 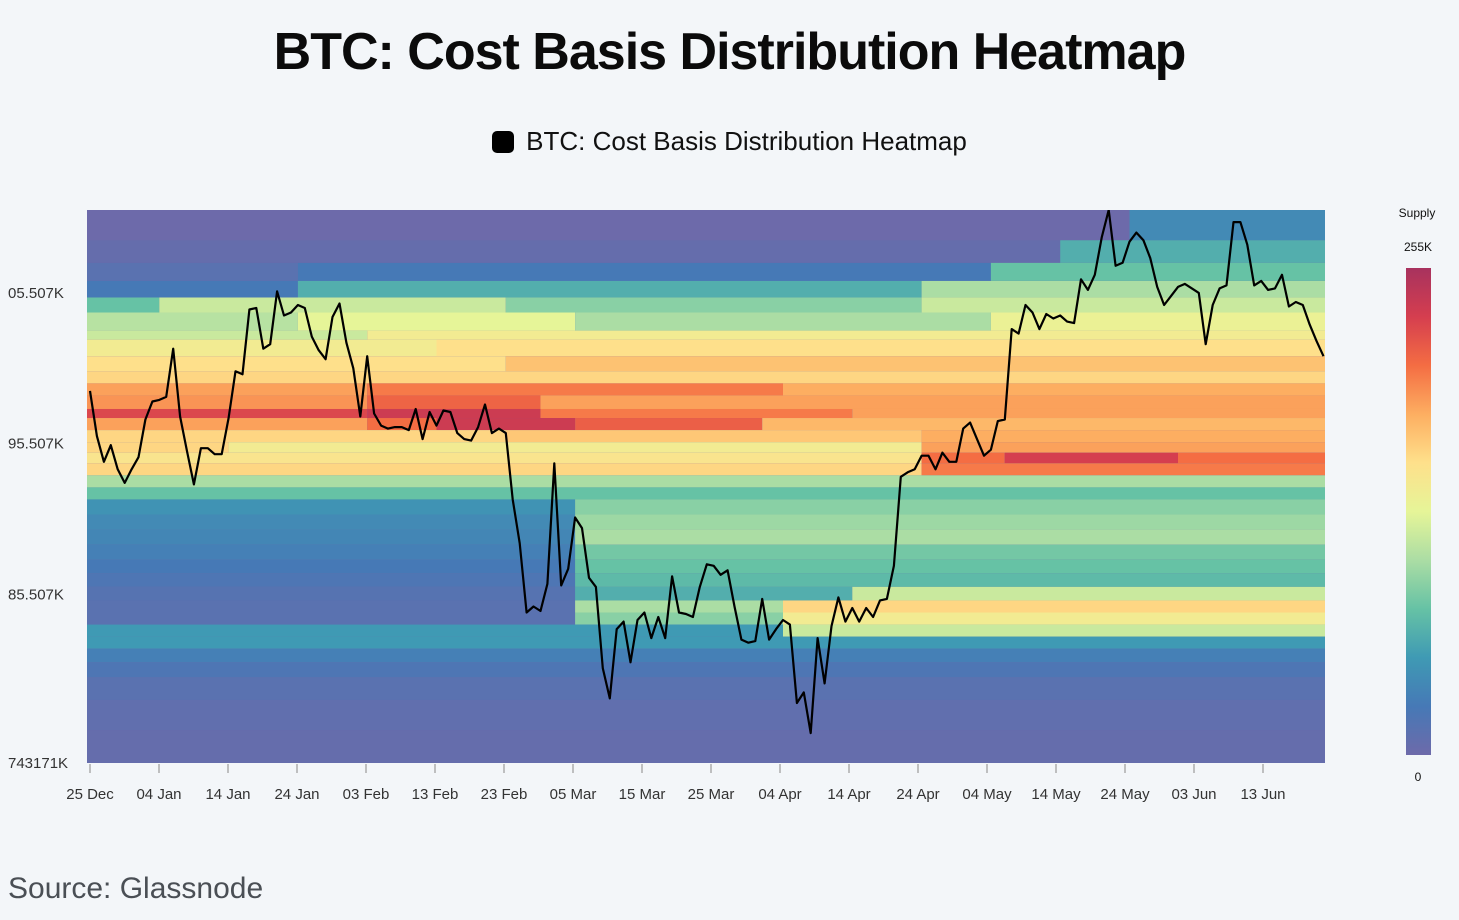 What do you see at coordinates (1262, 794) in the screenshot?
I see `x-tick-label: 13 Jun` at bounding box center [1262, 794].